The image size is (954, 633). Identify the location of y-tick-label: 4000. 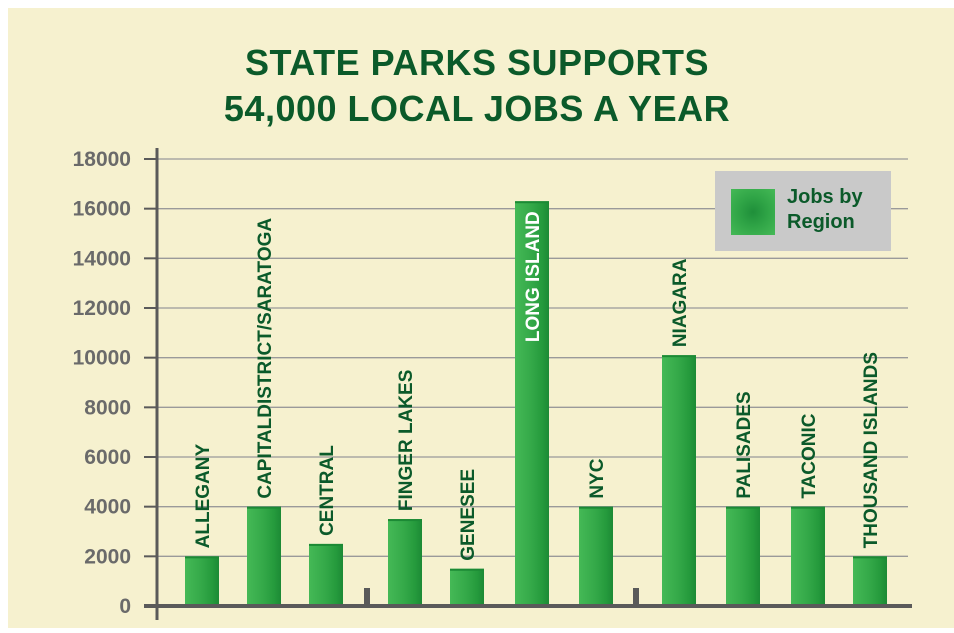
(107, 507).